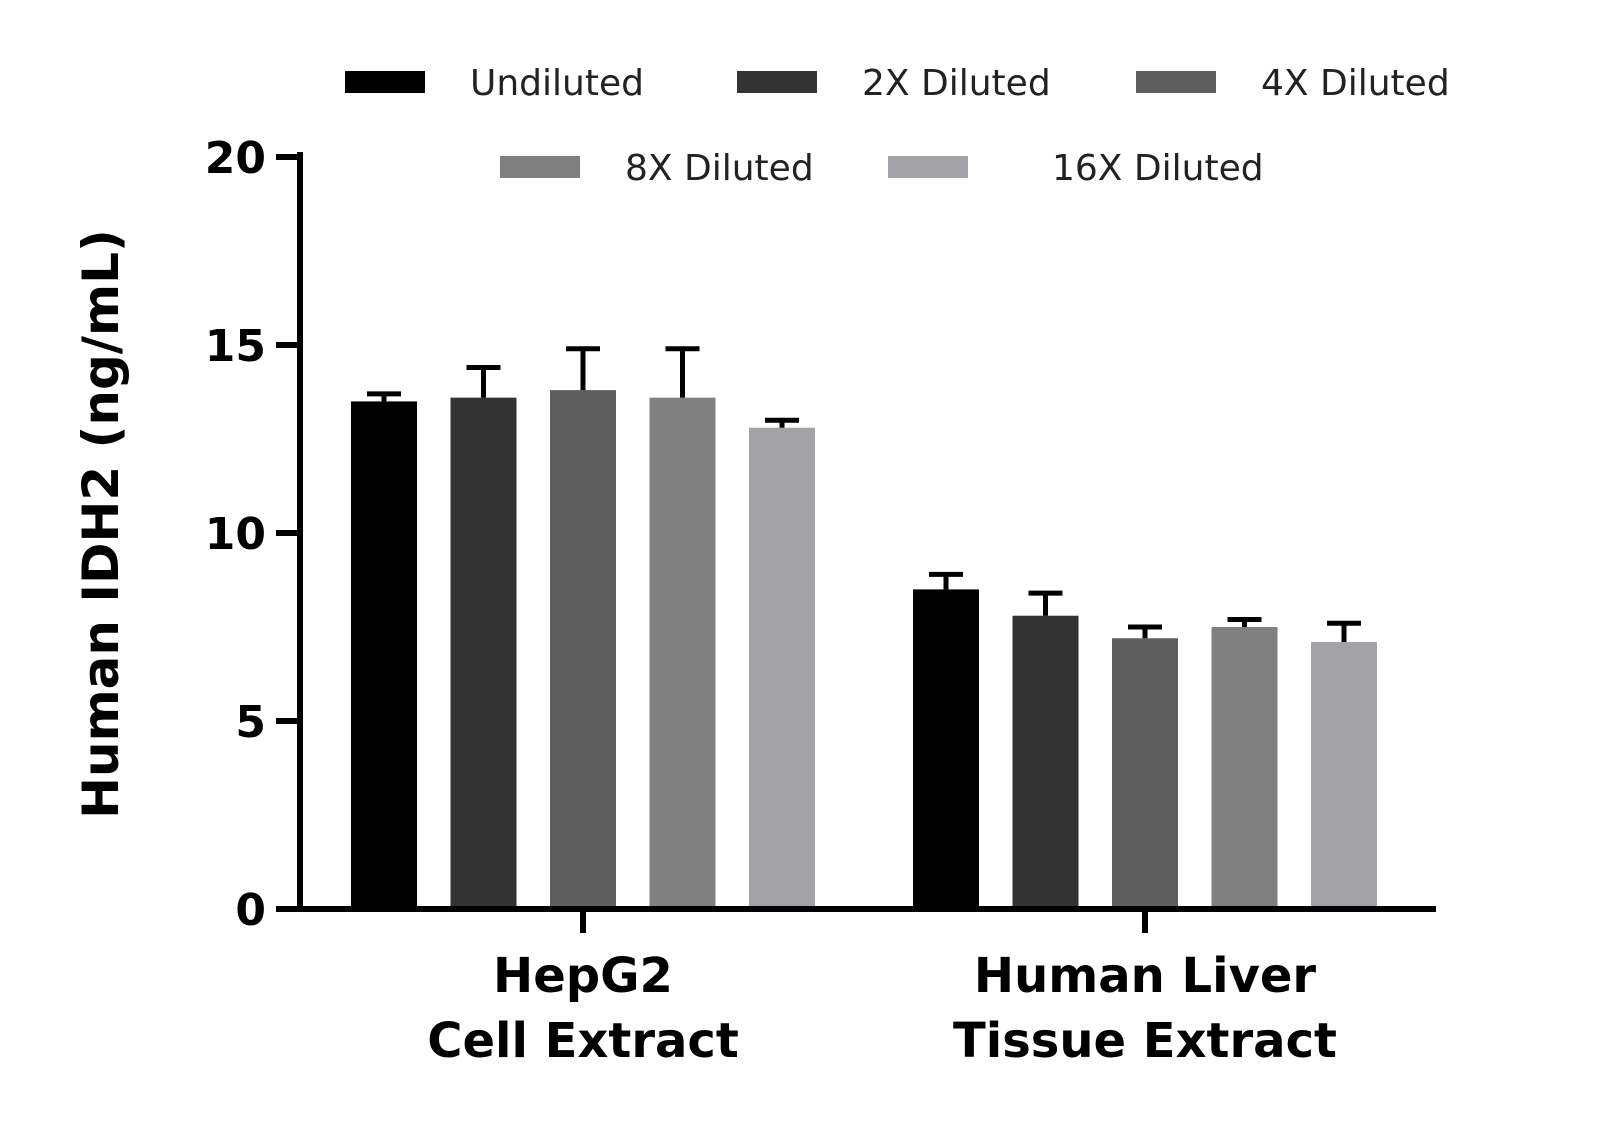 This screenshot has width=1600, height=1121. What do you see at coordinates (583, 1041) in the screenshot?
I see `x-category-label: Cell Extract` at bounding box center [583, 1041].